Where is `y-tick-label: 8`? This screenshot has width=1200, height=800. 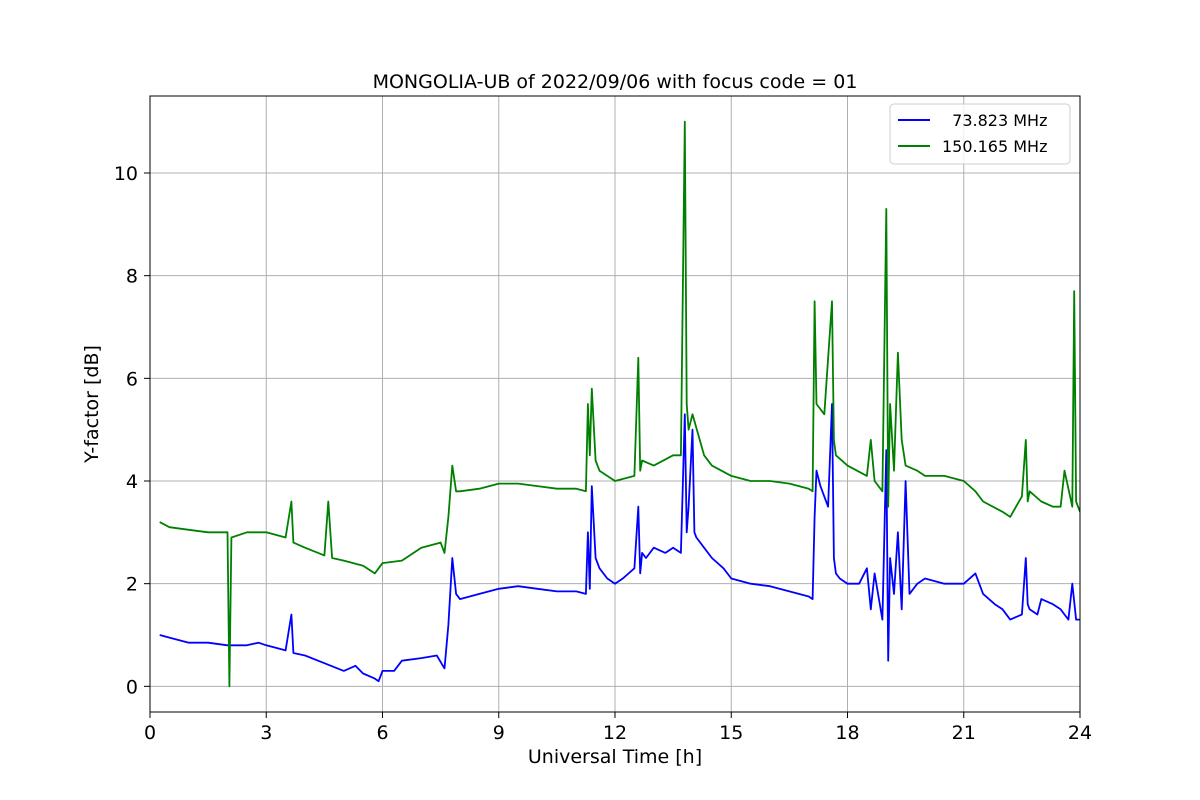 y-tick-label: 8 is located at coordinates (132, 277).